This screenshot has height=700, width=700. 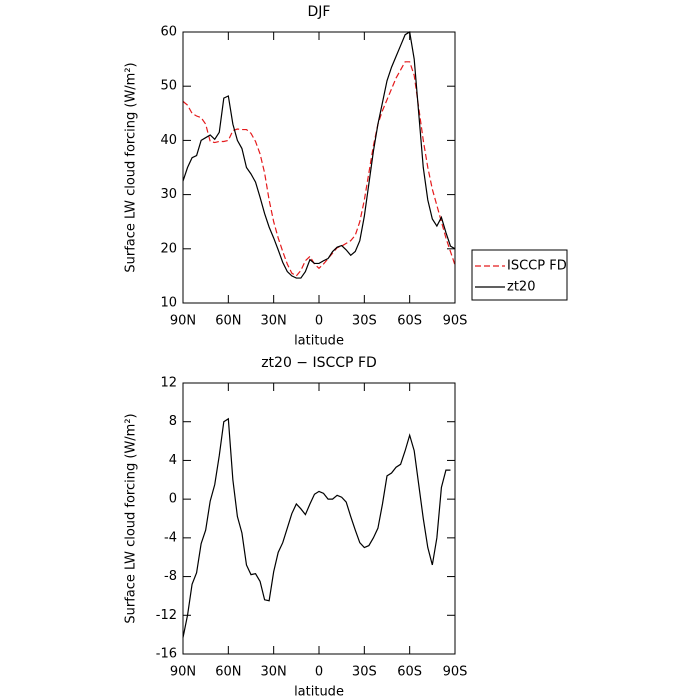 What do you see at coordinates (166, 654) in the screenshot?
I see `y-tick-label: -16` at bounding box center [166, 654].